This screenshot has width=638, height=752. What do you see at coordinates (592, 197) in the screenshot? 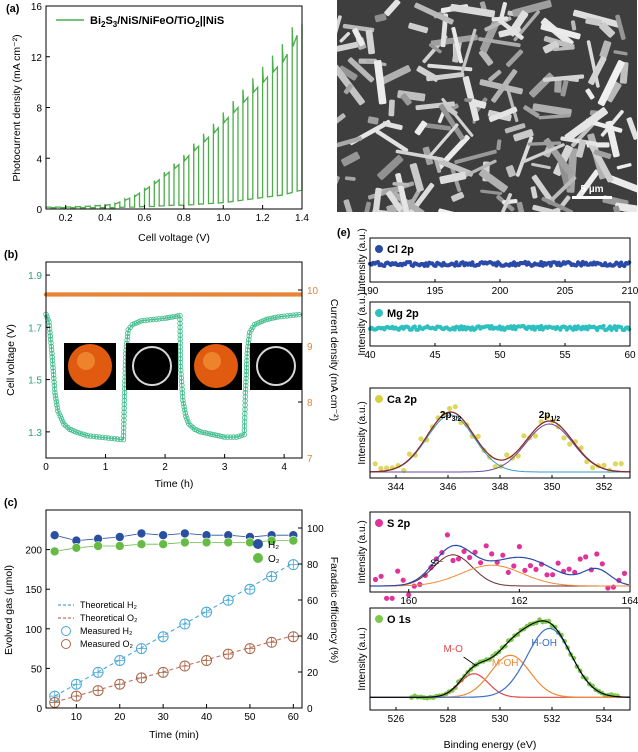
I see `scale-bar` at bounding box center [592, 197].